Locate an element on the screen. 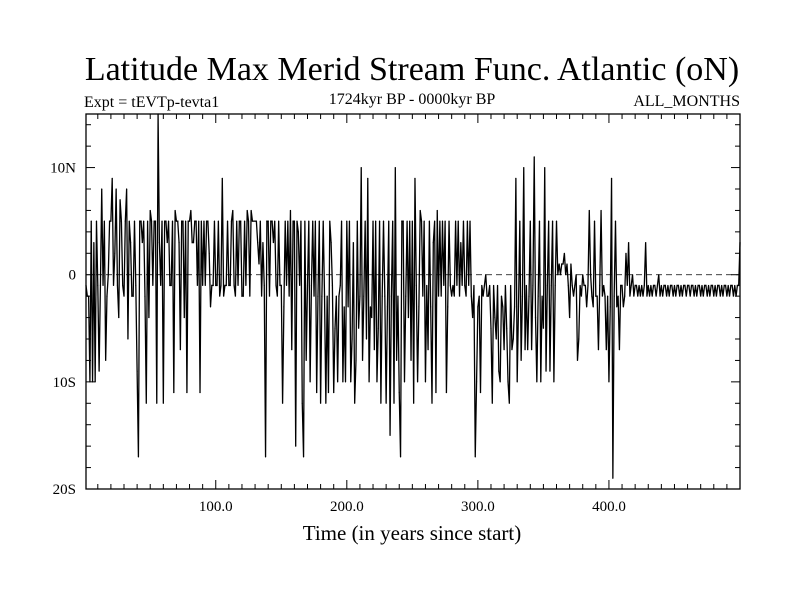 The width and height of the screenshot is (800, 600). x-axis-title: Time (in years since start) is located at coordinates (412, 533).